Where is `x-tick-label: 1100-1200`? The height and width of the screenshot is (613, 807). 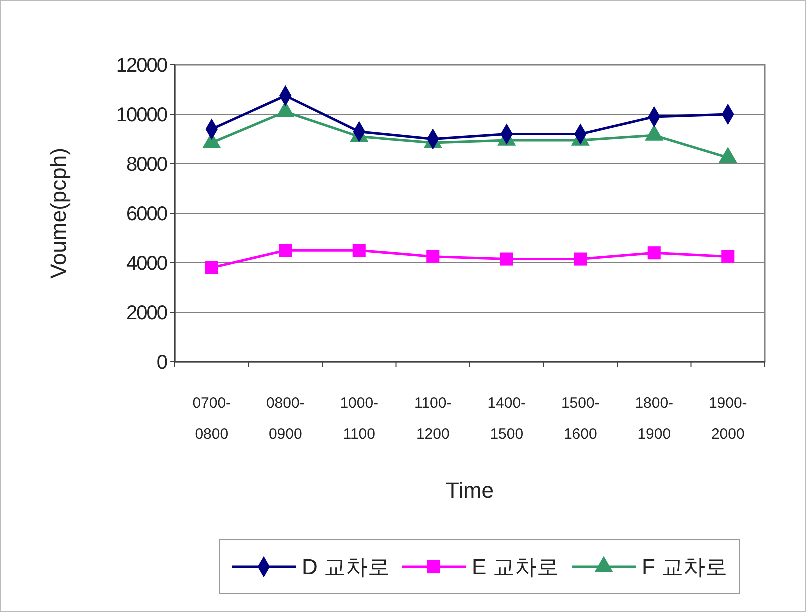 x-tick-label: 1100-1200 is located at coordinates (433, 419).